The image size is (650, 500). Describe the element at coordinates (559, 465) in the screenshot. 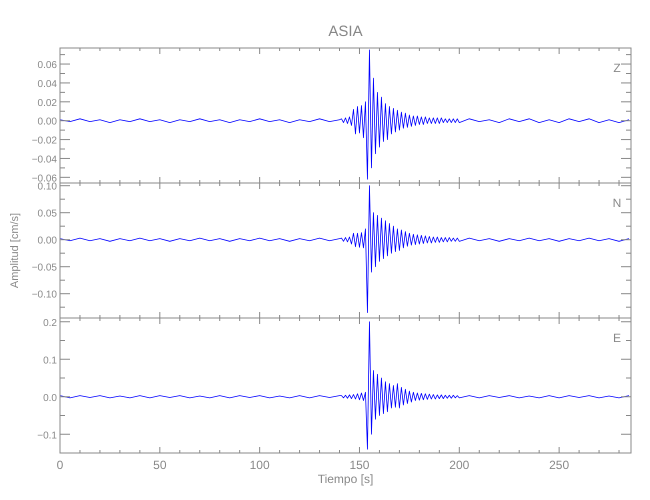

I see `x-tick-label: 250` at that location.